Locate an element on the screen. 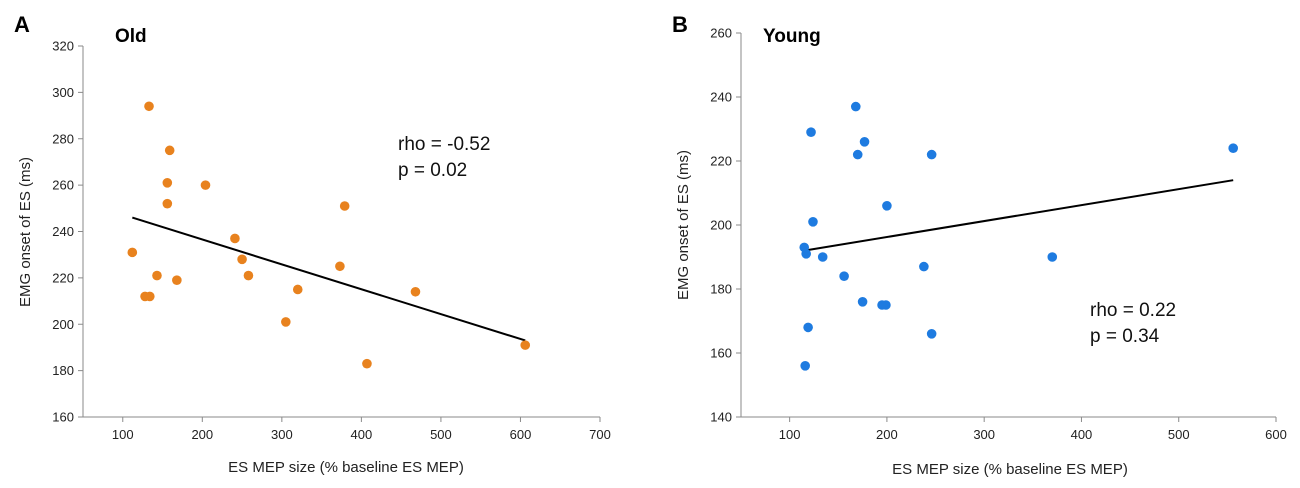 This screenshot has width=1300, height=488. y-tick-label: 320 is located at coordinates (63, 46).